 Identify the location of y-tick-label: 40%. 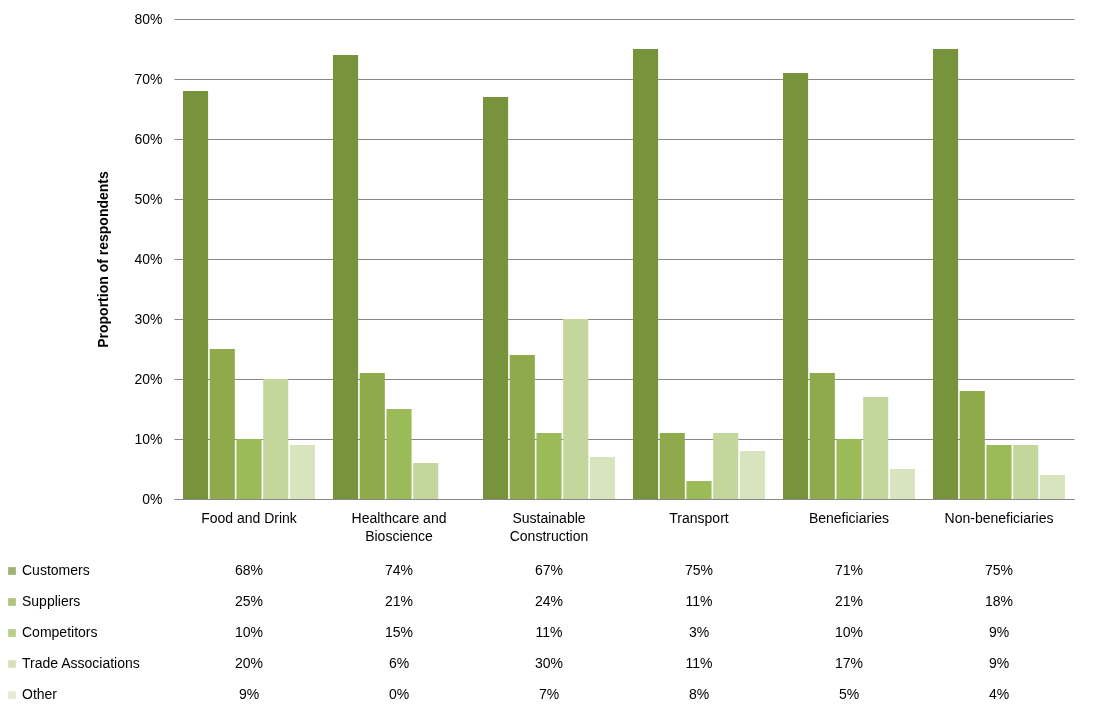
(148, 258).